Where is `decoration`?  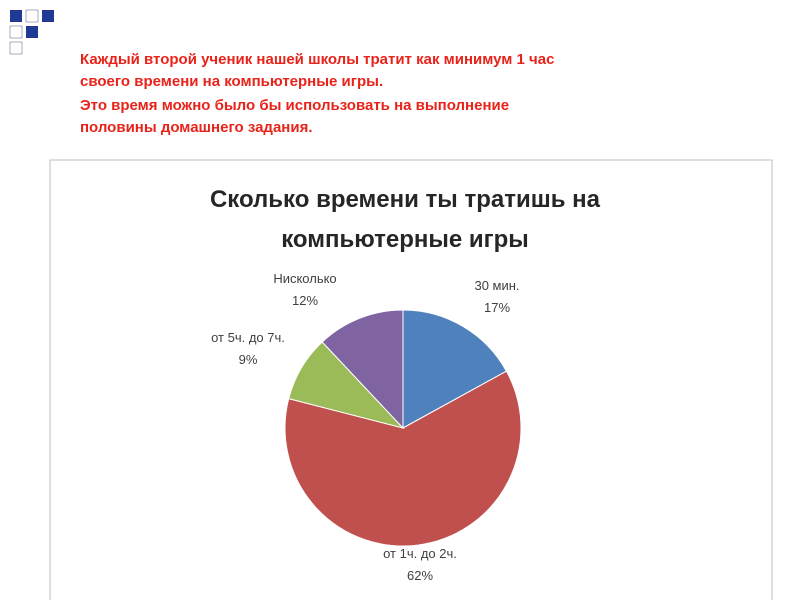 decoration is located at coordinates (31, 32).